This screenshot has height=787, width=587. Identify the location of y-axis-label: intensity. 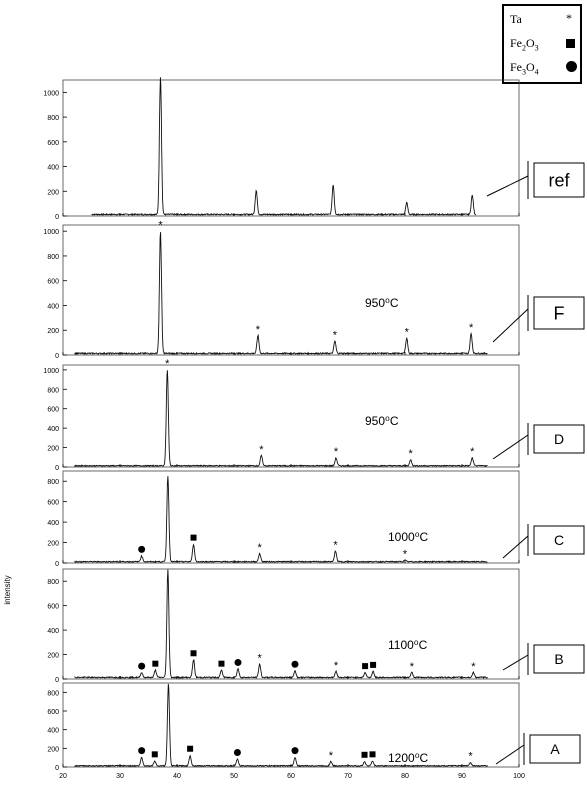
(7, 589).